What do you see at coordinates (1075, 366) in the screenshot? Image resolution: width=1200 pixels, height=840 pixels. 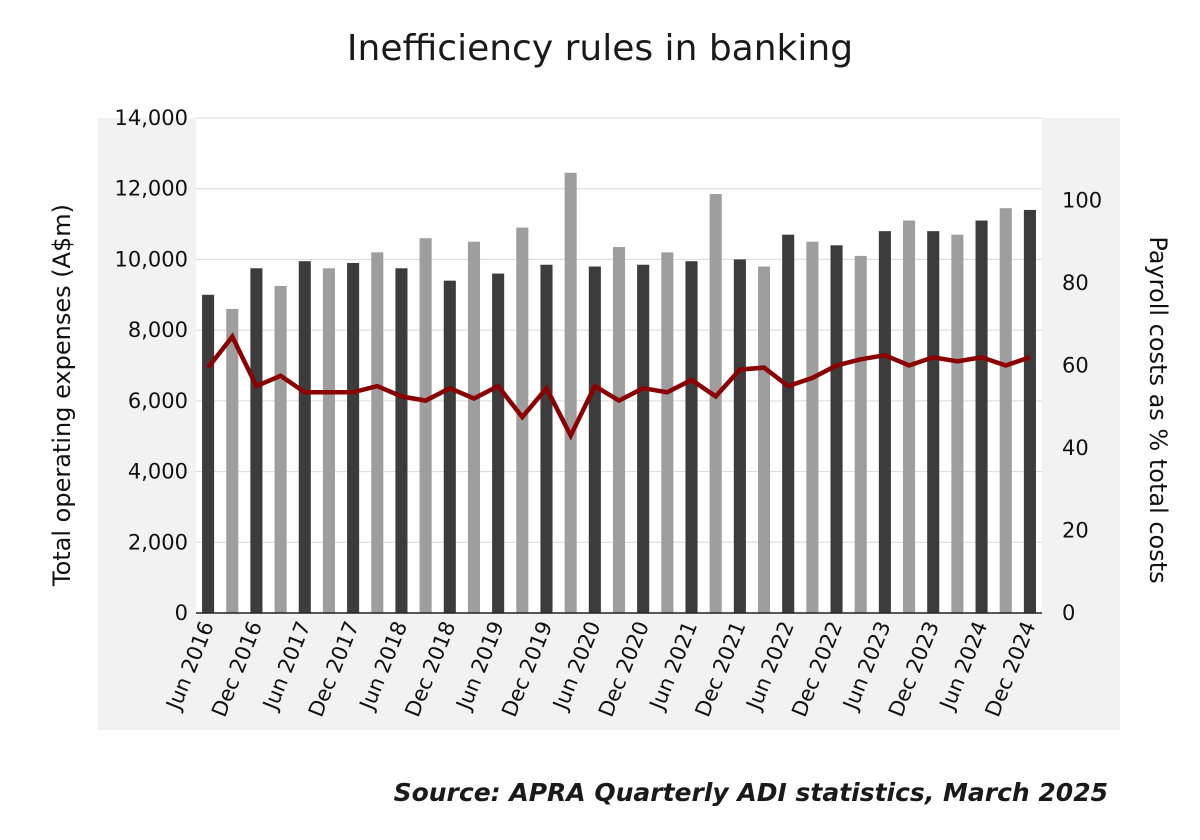 I see `y2-tick-label: 60` at bounding box center [1075, 366].